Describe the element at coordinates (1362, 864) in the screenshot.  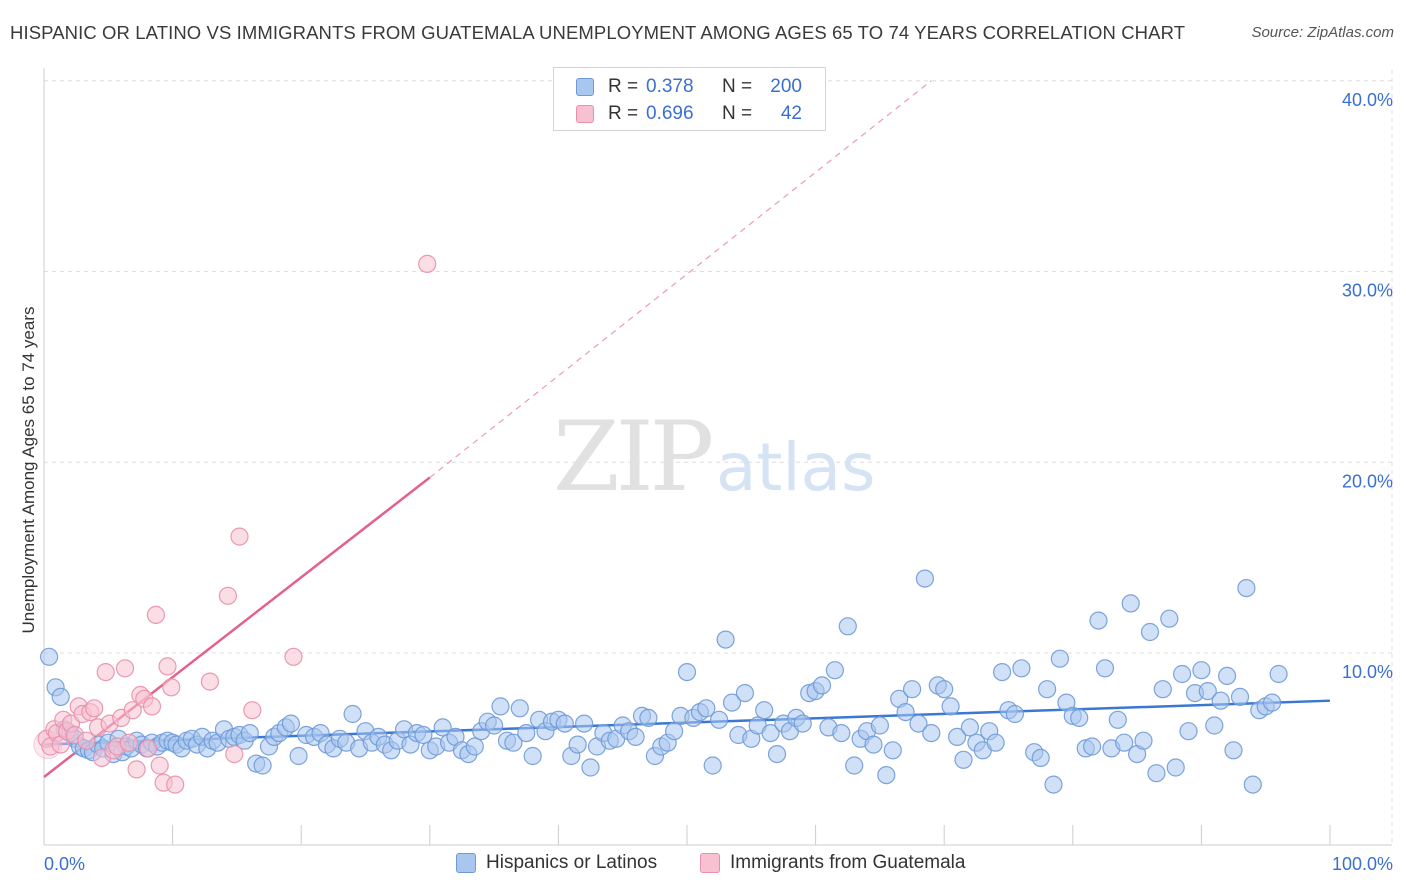
I see `x-tick-label: 100.0%` at that location.